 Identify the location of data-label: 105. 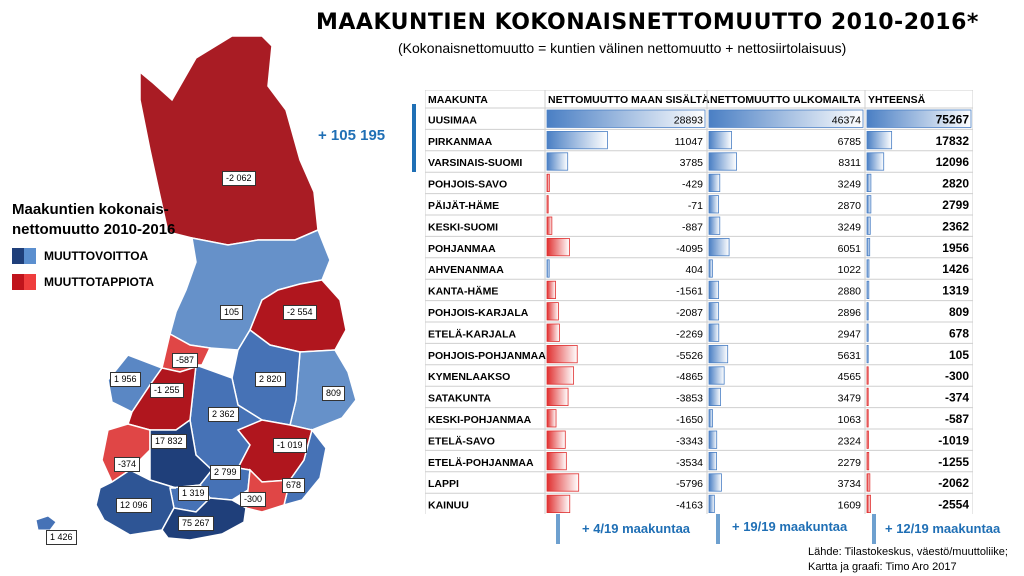
(959, 355).